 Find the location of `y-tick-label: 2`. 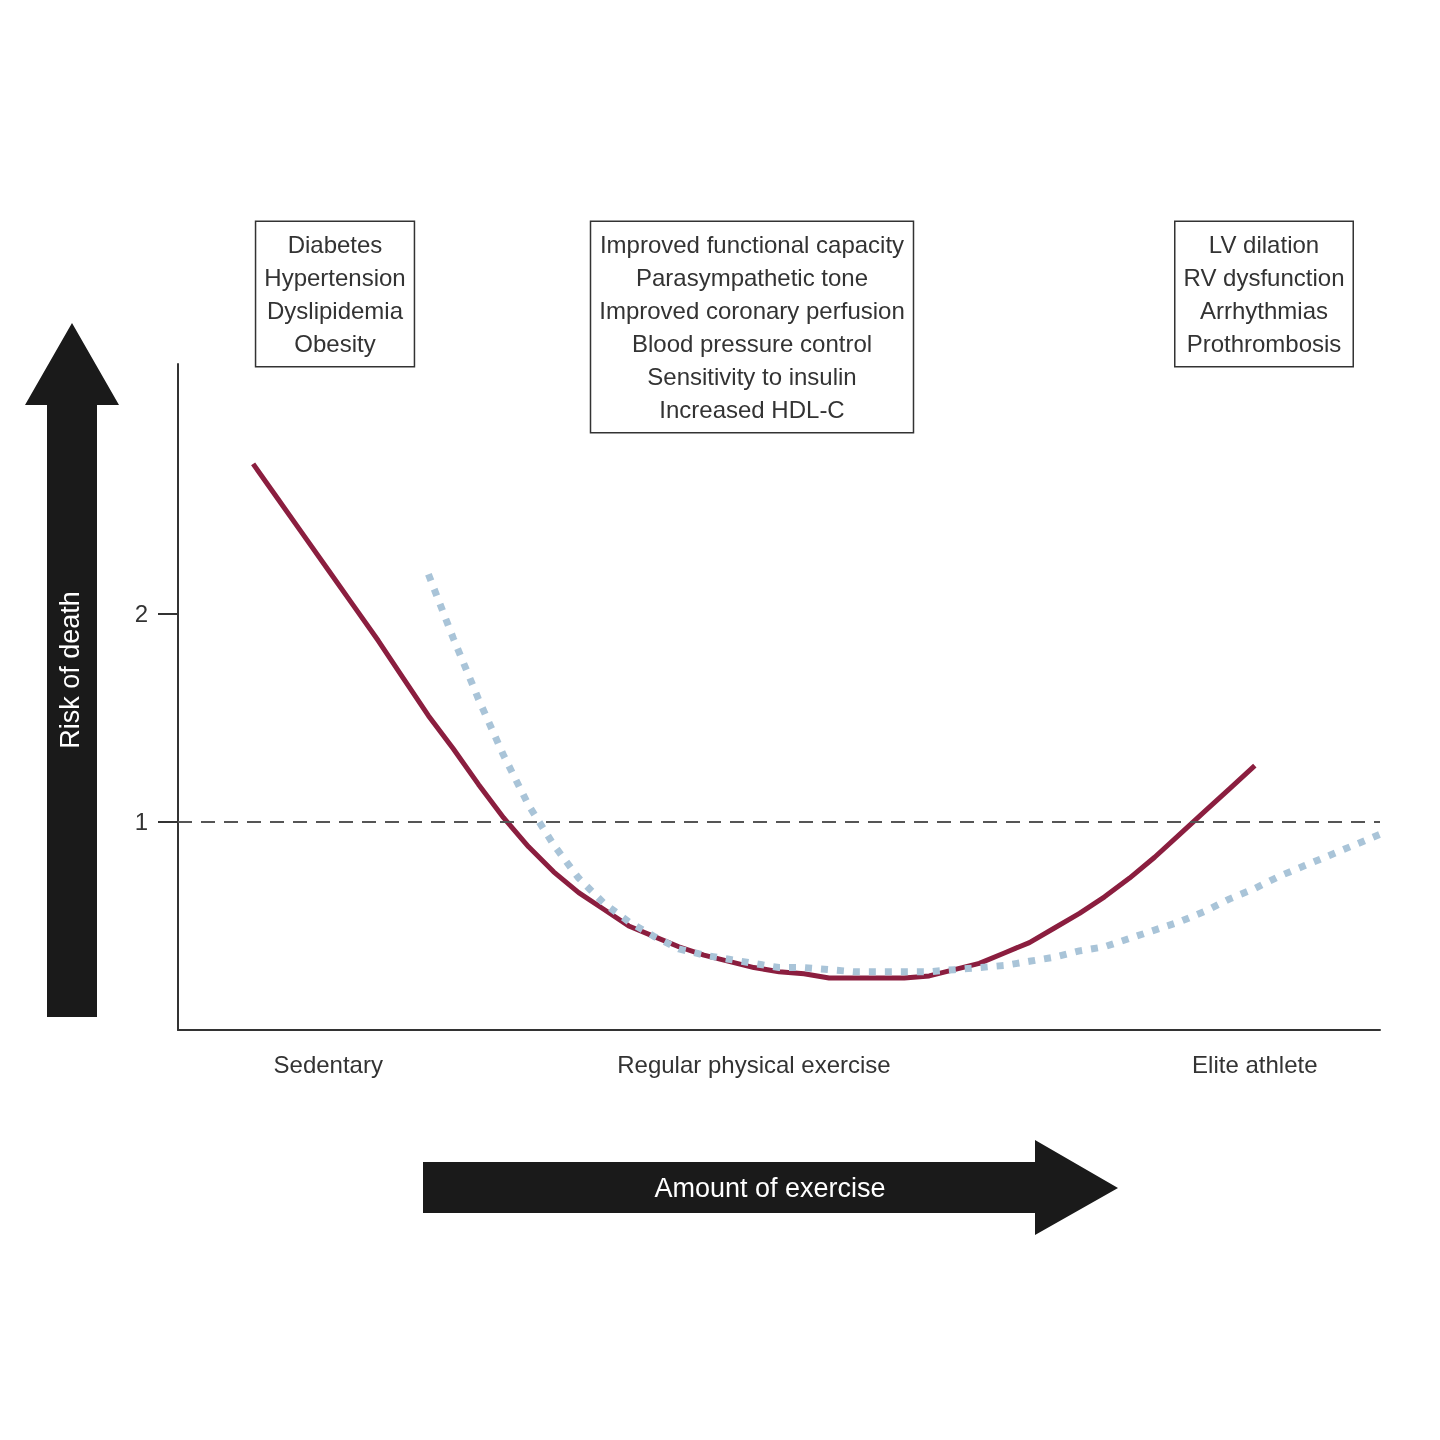

y-tick-label: 2 is located at coordinates (141, 614).